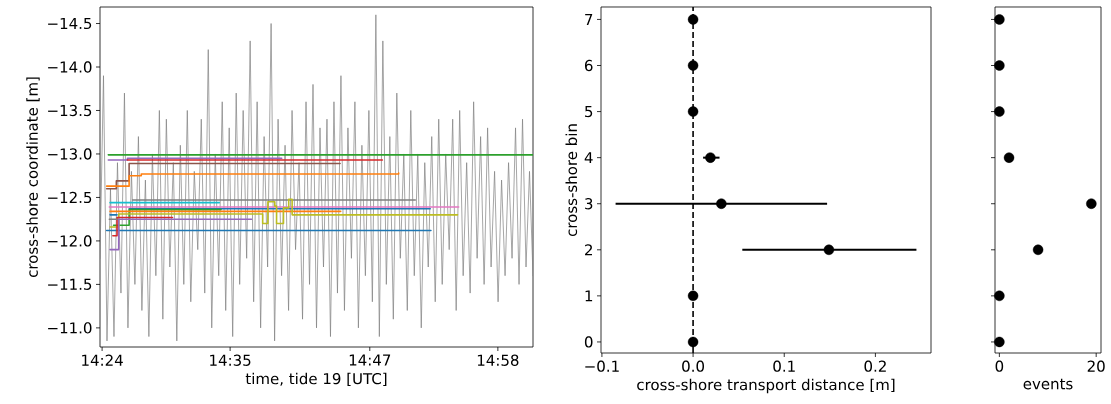 The height and width of the screenshot is (404, 1111). Describe the element at coordinates (589, 19) in the screenshot. I see `y-tick-label: 7` at that location.